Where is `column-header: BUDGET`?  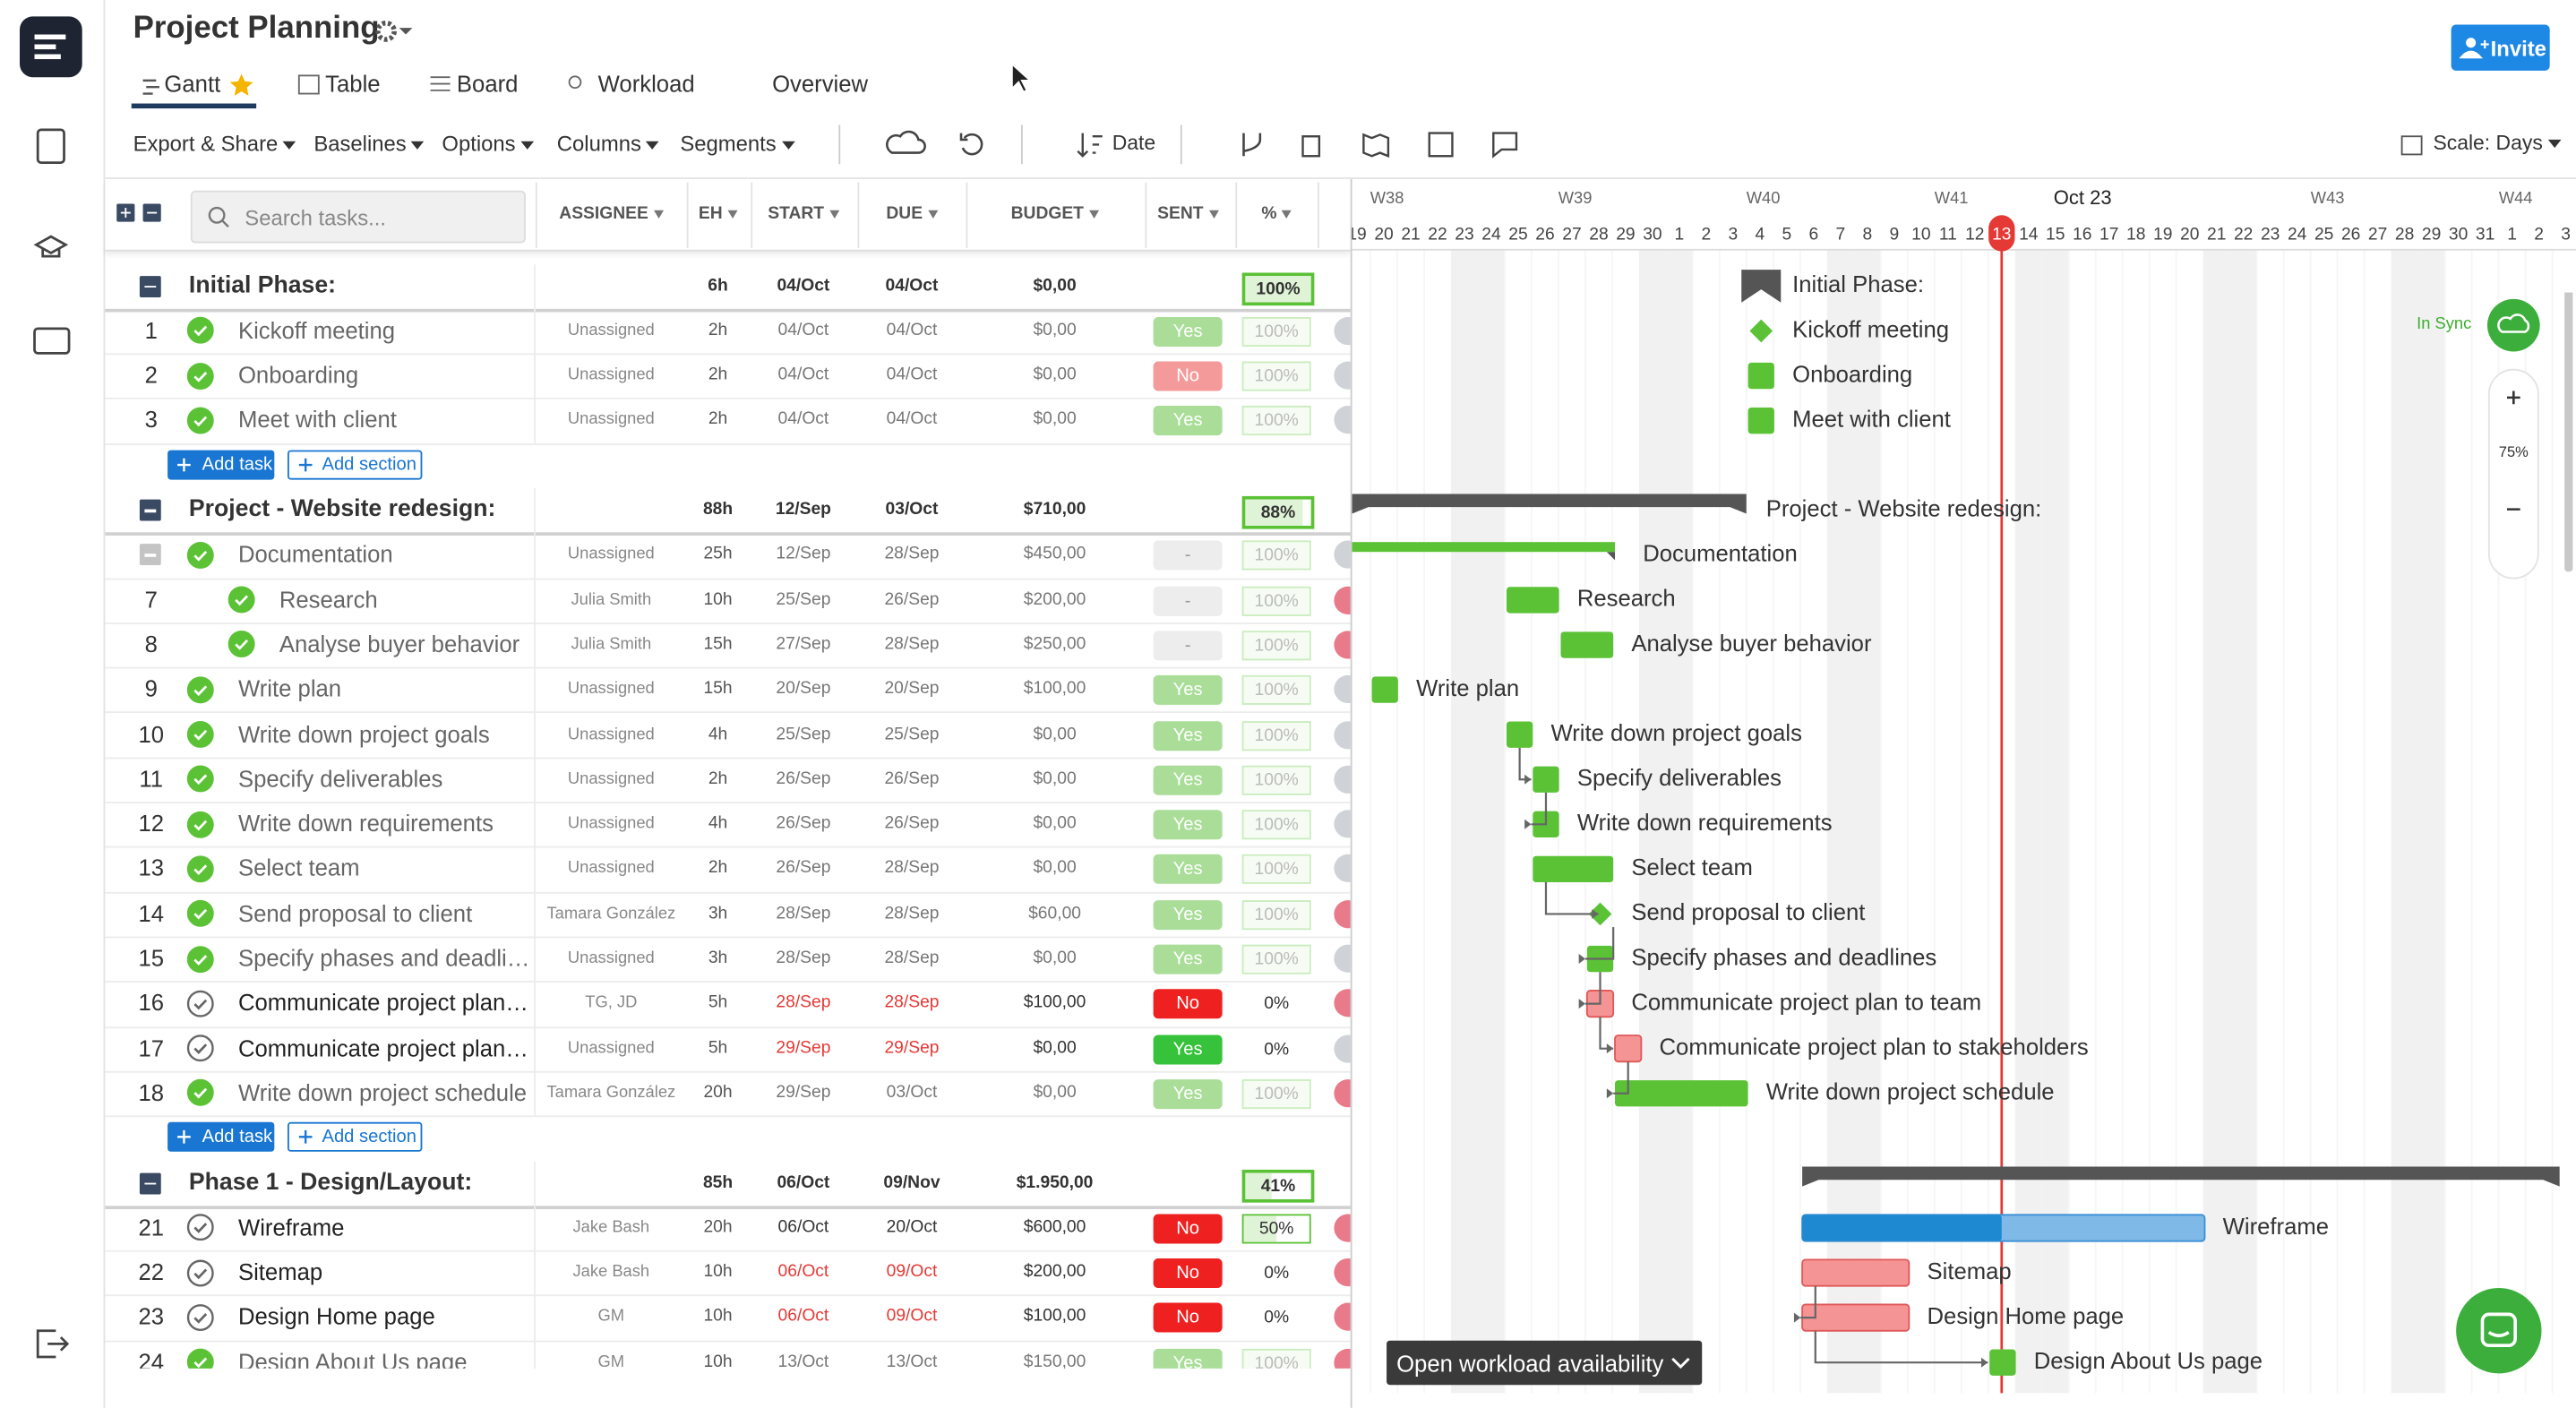 column-header: BUDGET is located at coordinates (1054, 213).